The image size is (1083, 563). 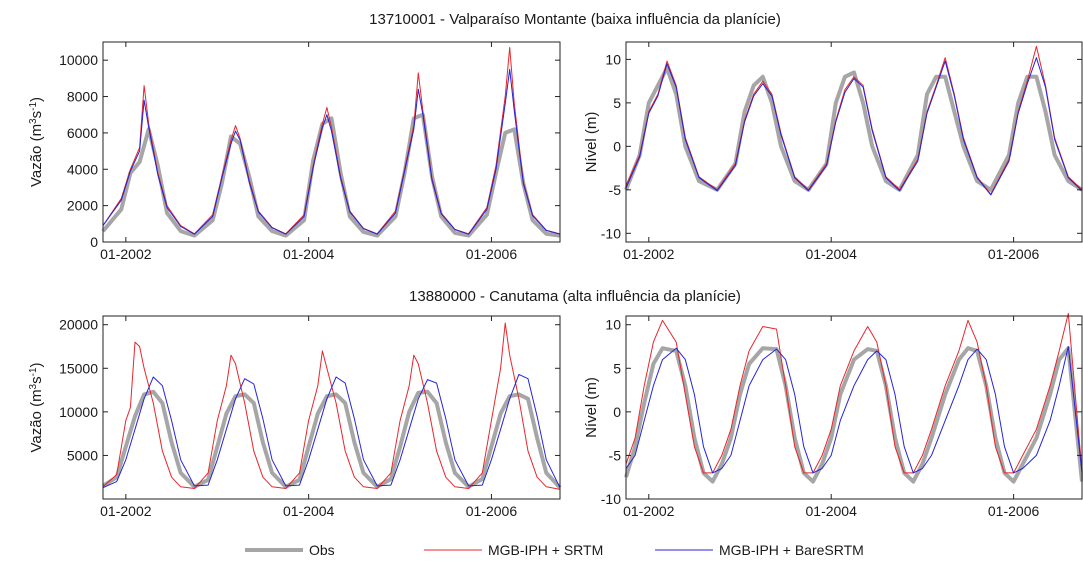 I want to click on y-tick-label: 20000, so click(x=78, y=325).